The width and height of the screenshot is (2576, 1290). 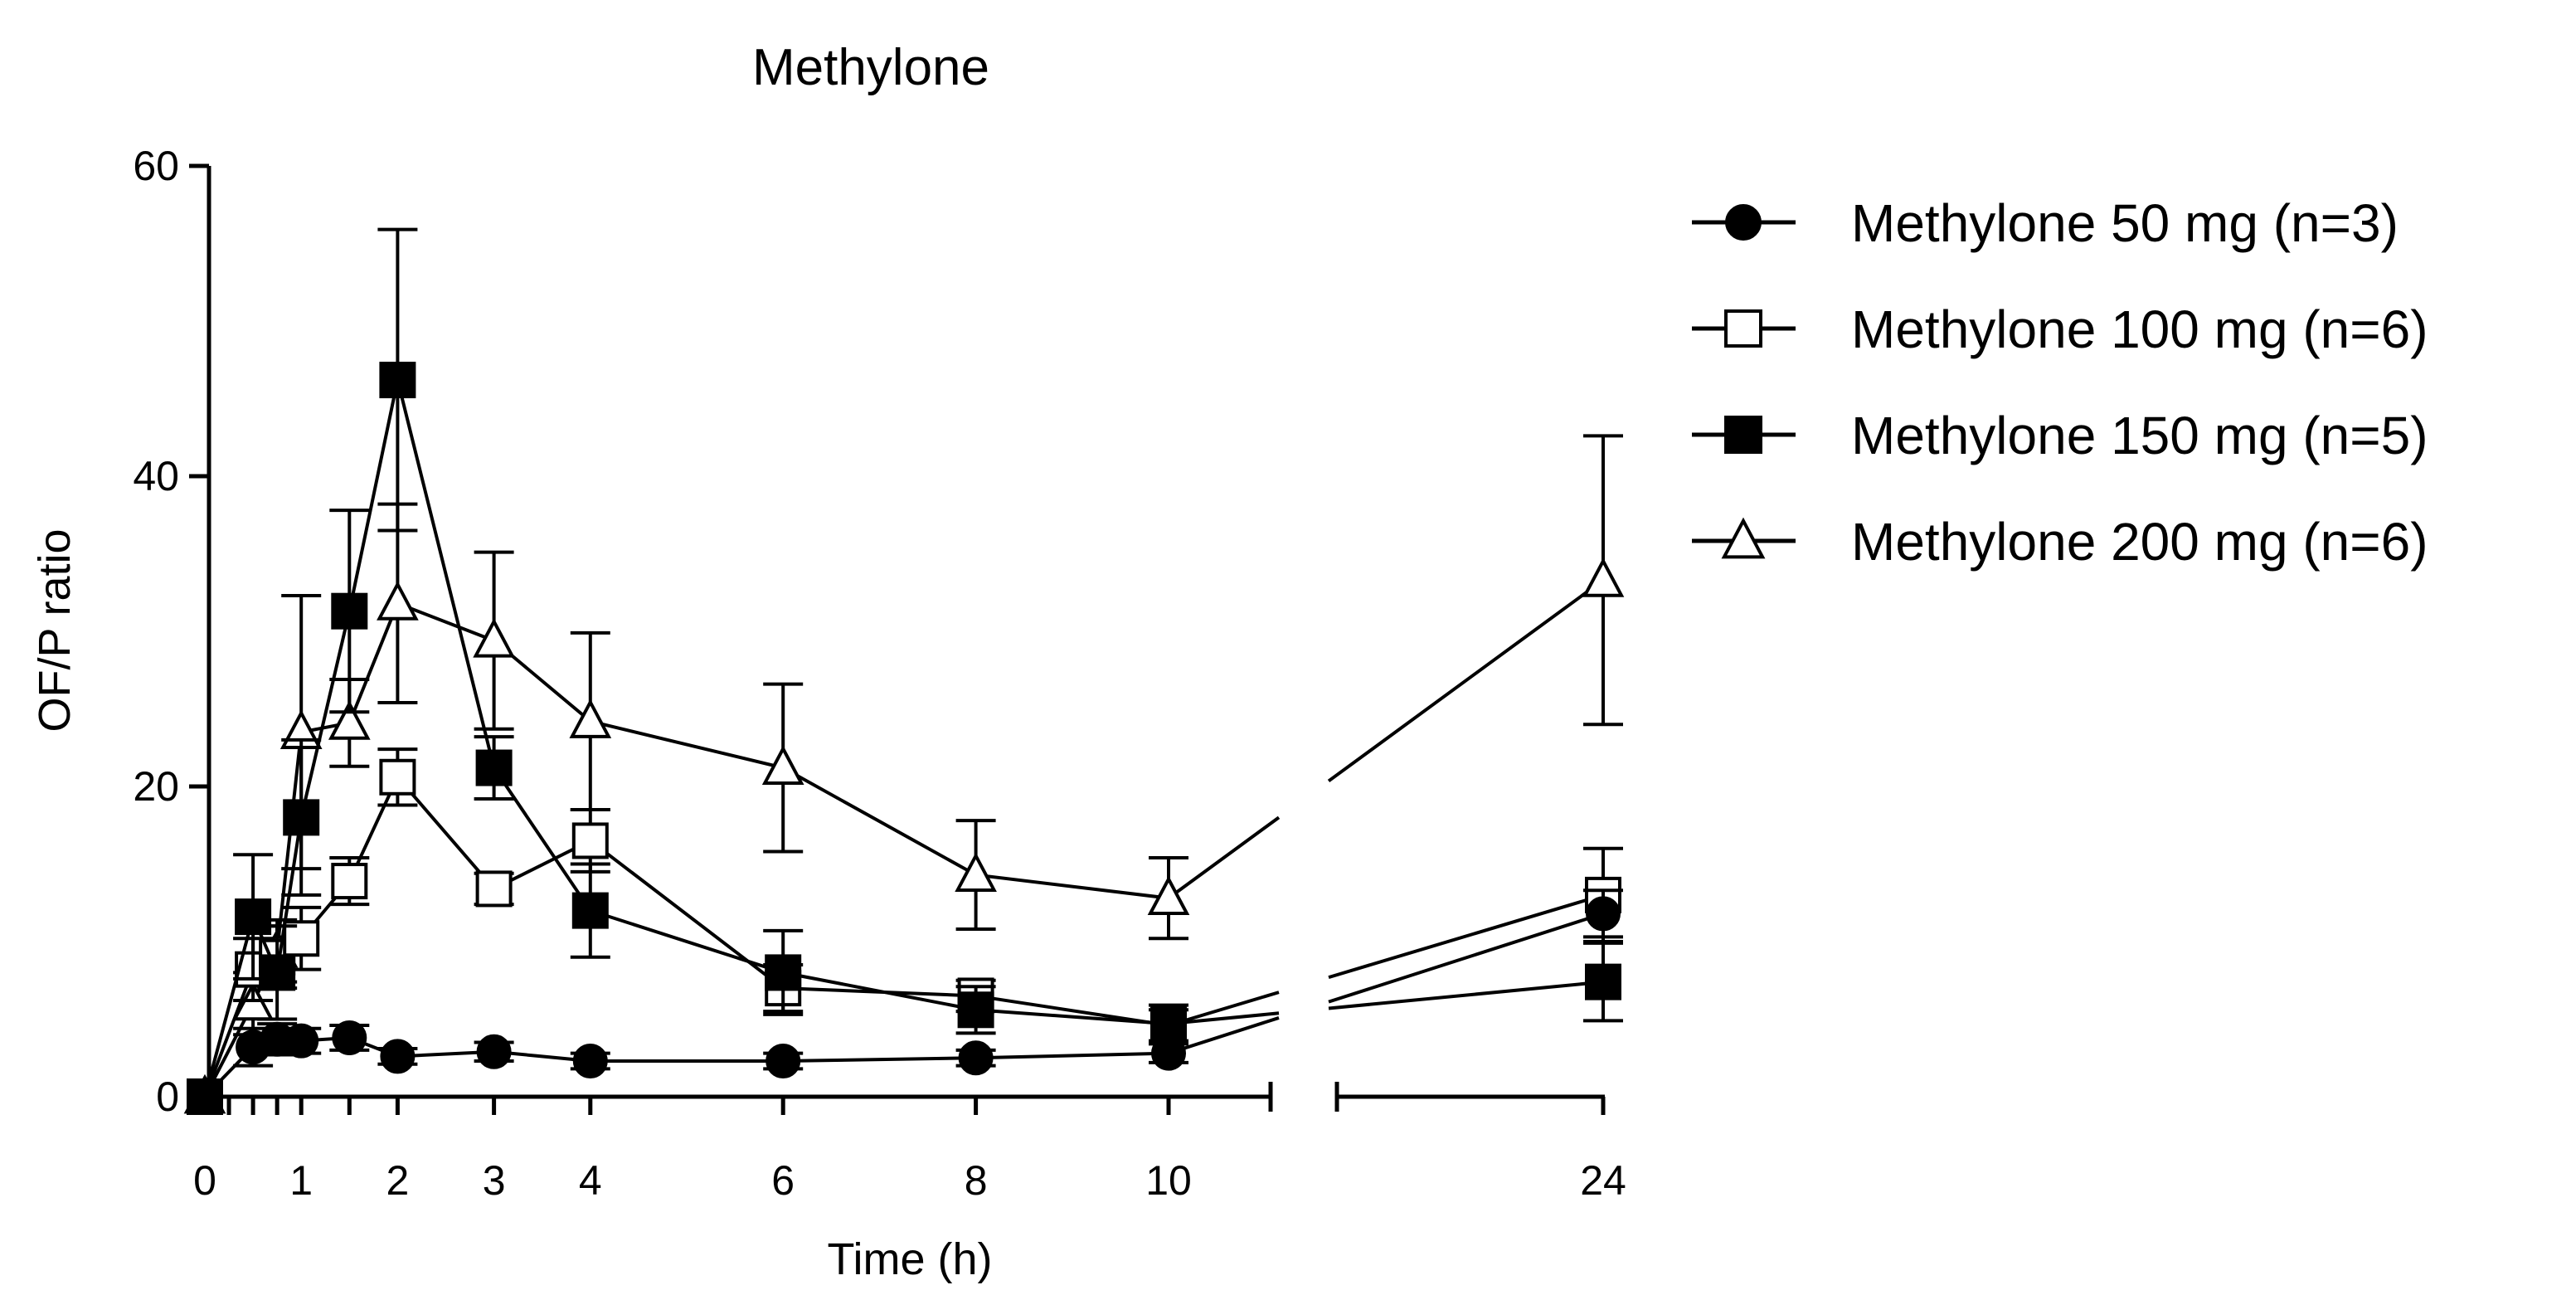 What do you see at coordinates (591, 1180) in the screenshot?
I see `x-tick-label-4: 4` at bounding box center [591, 1180].